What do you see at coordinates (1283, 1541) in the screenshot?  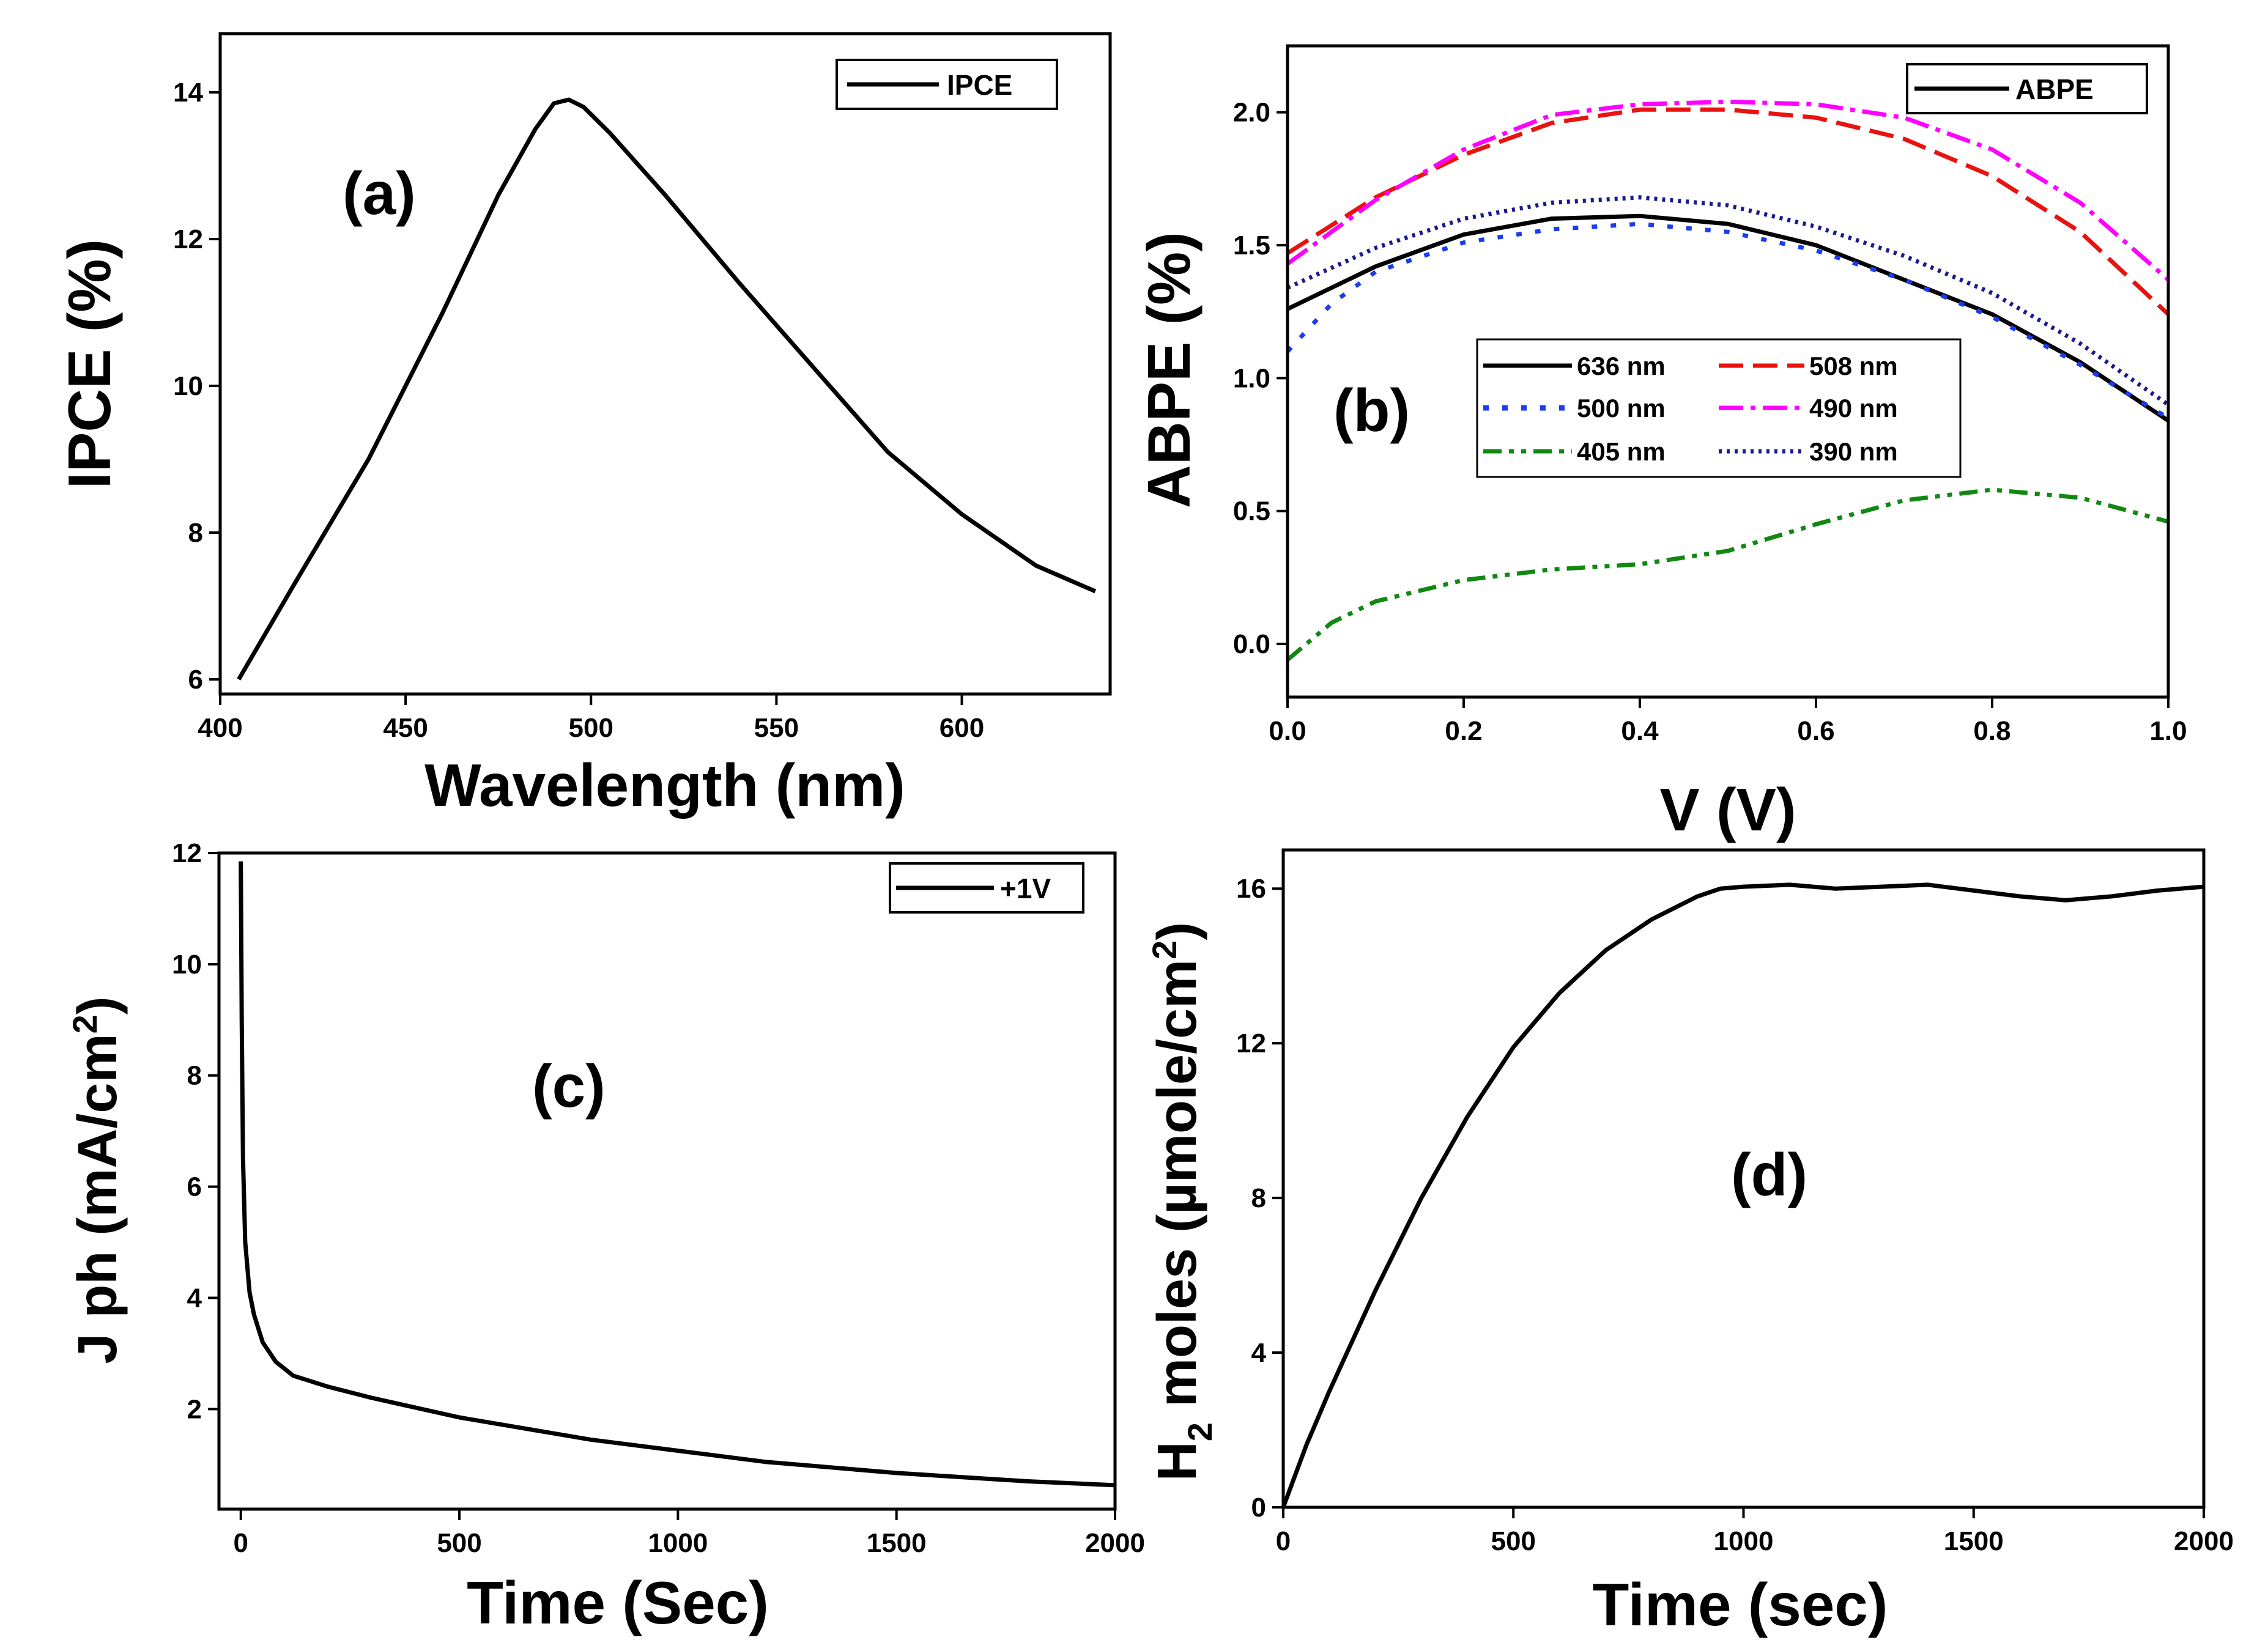 I see `panel-d-xtick-label: 0` at bounding box center [1283, 1541].